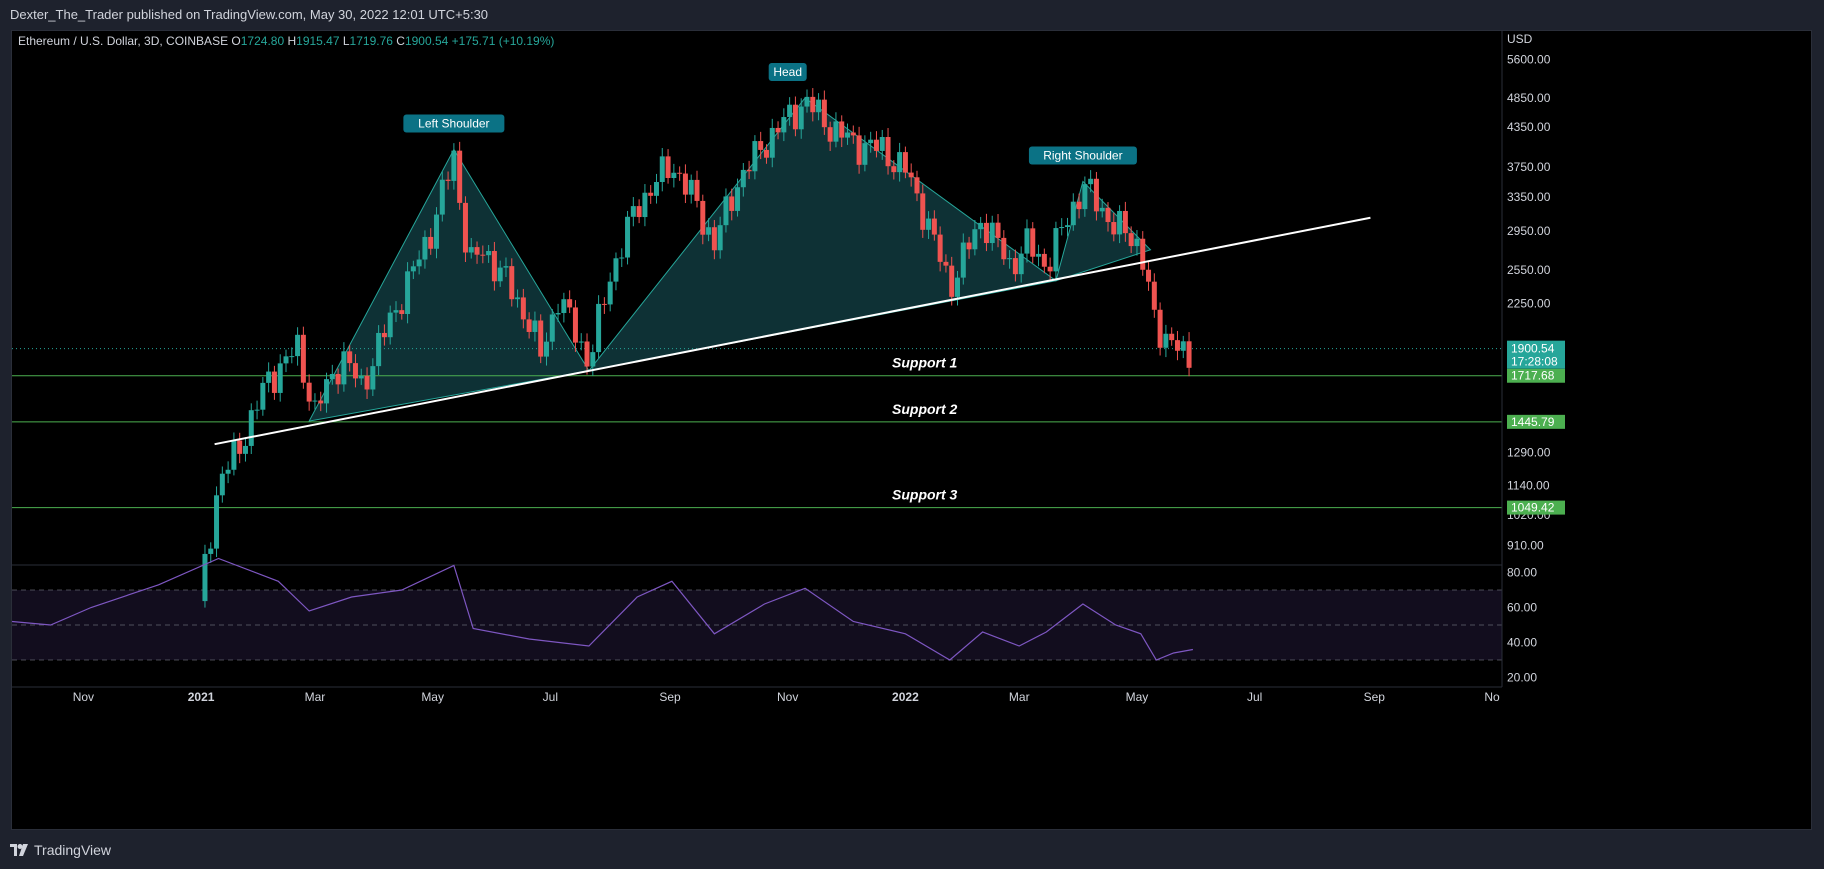 The height and width of the screenshot is (869, 1824). What do you see at coordinates (291, 41) in the screenshot?
I see `high-label: H` at bounding box center [291, 41].